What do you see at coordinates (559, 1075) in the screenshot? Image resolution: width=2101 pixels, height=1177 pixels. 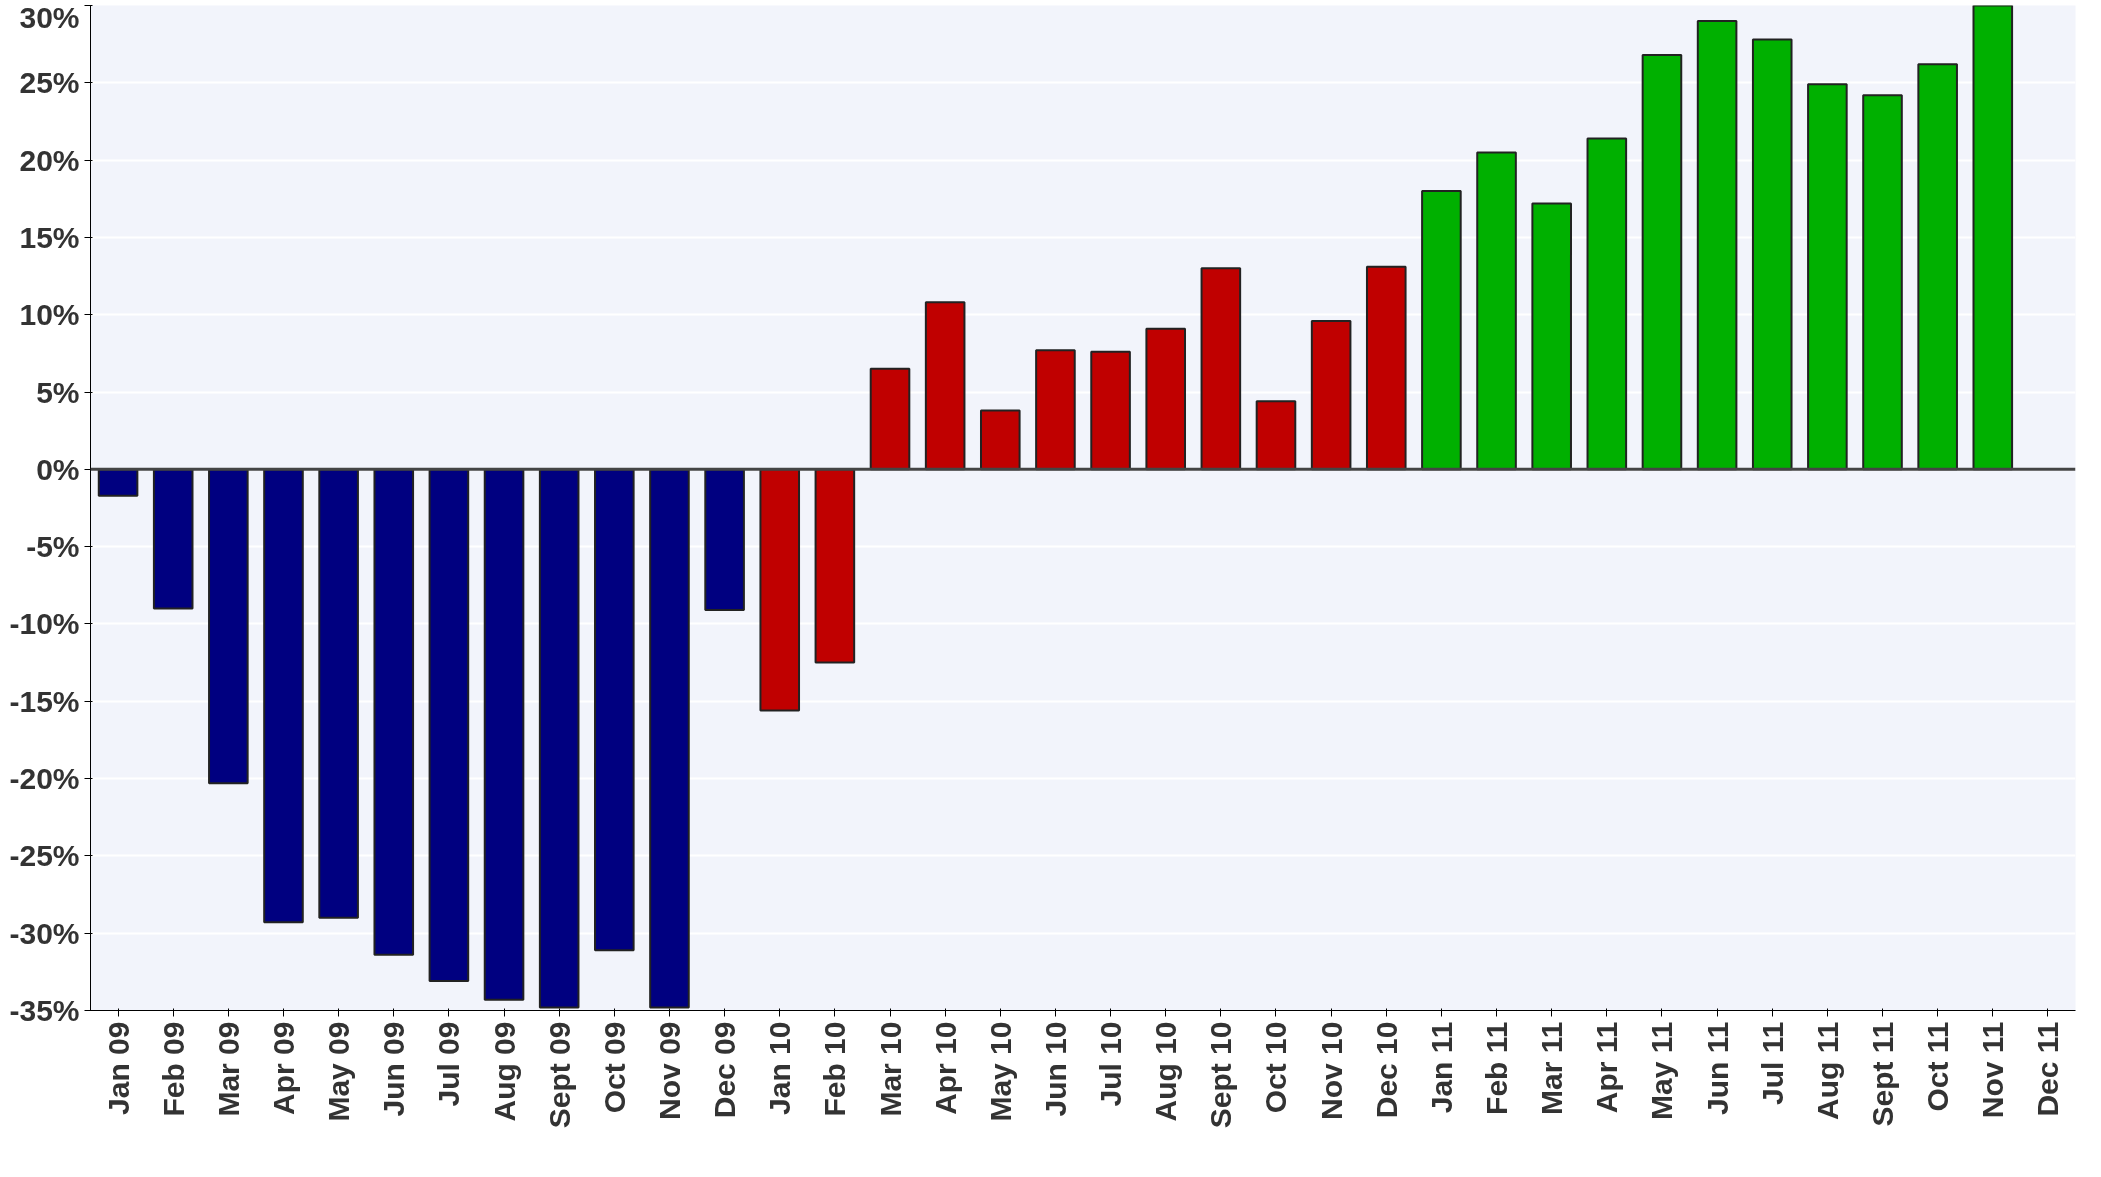 I see `x-tick-label: Sept 09` at bounding box center [559, 1075].